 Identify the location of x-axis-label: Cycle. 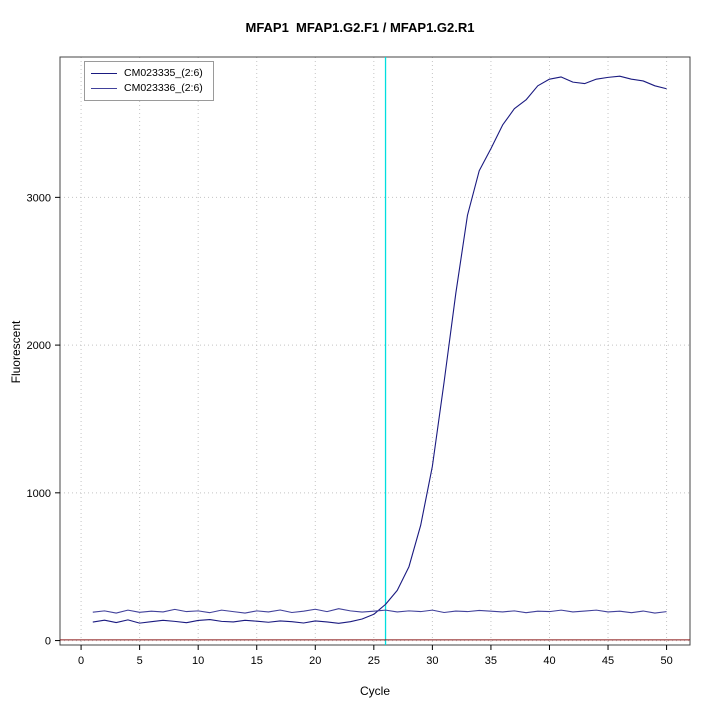
(374, 691).